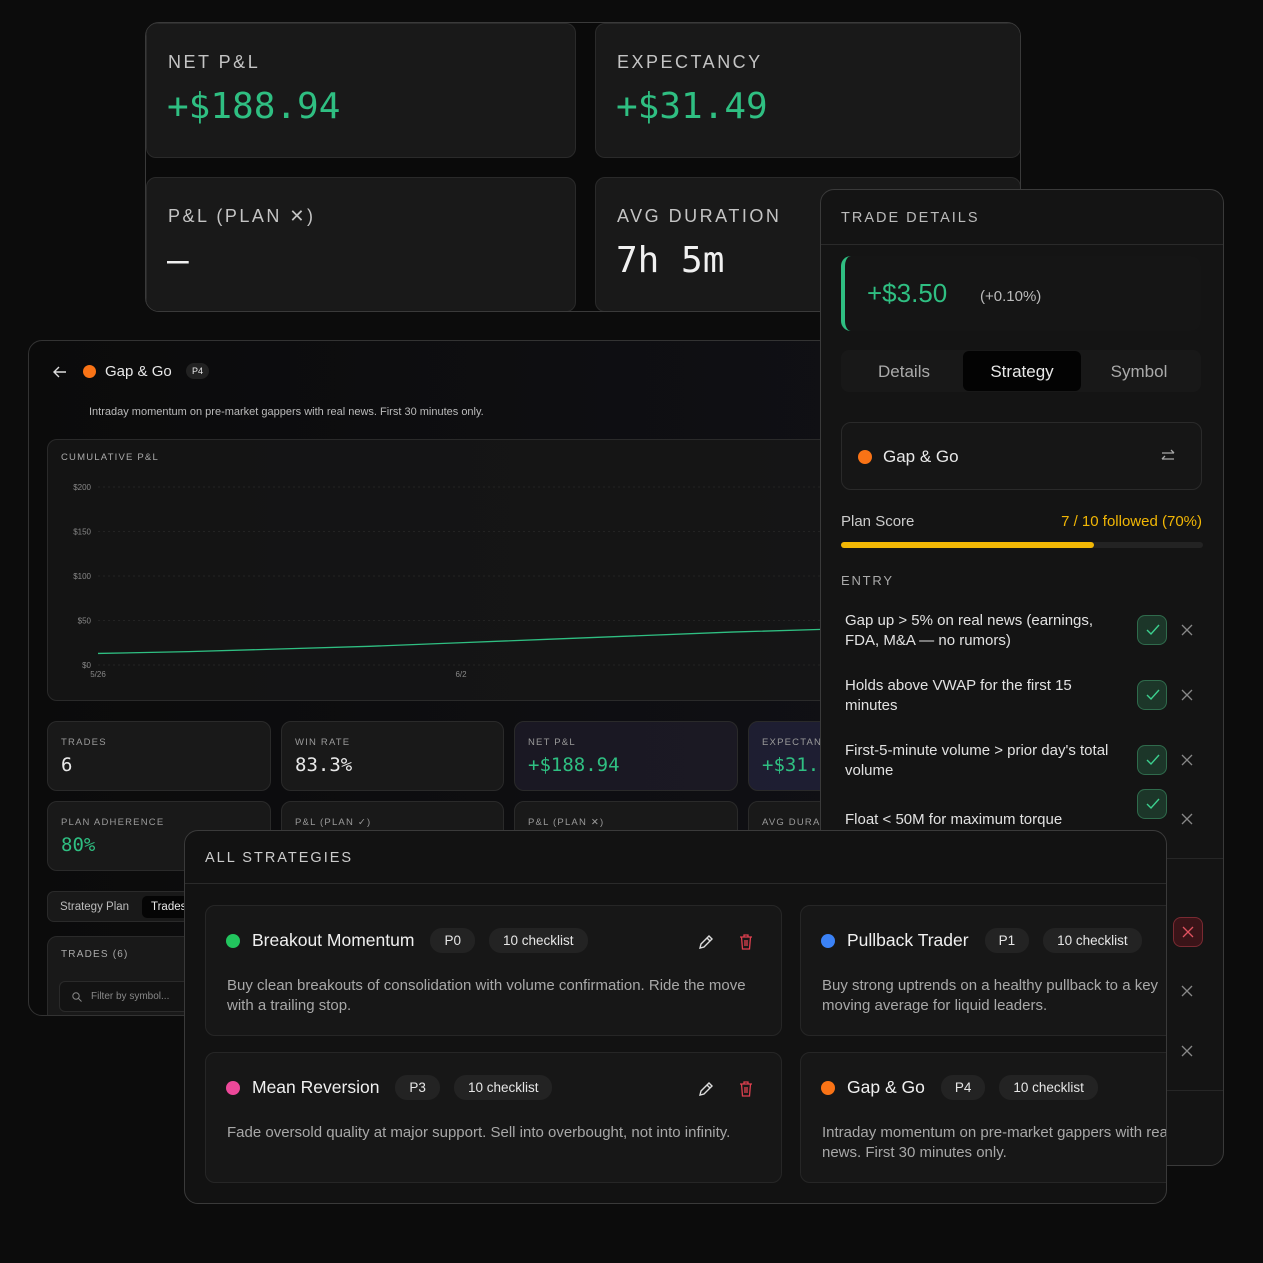 The height and width of the screenshot is (1263, 1263). I want to click on tab: Symbol, so click(1139, 371).